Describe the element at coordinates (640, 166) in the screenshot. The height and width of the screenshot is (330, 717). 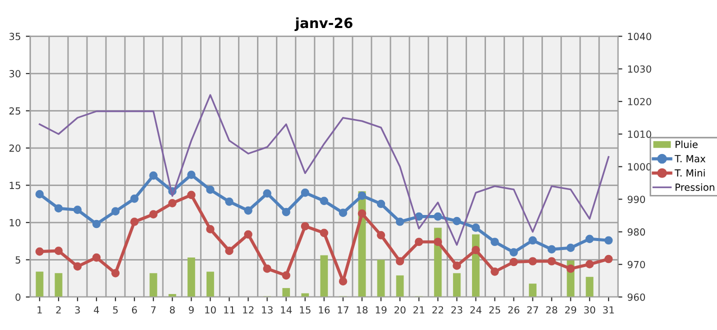
I see `y2-tick-label: 1000` at that location.